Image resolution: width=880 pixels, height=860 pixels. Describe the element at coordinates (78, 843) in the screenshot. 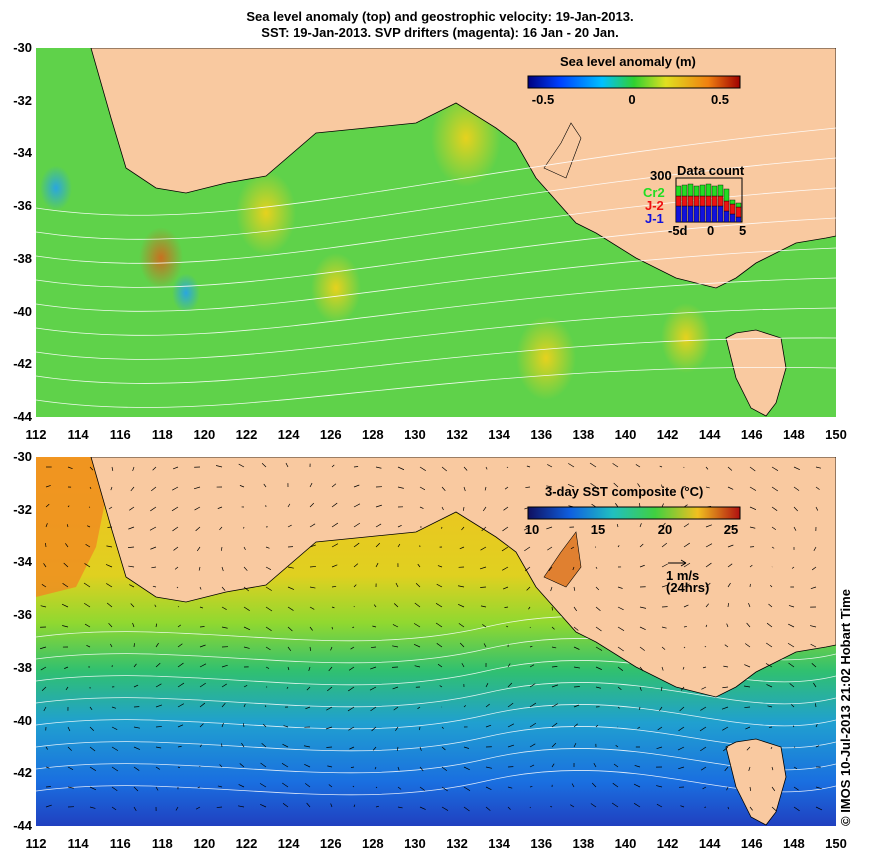

I see `lon-tick-label: 114` at that location.